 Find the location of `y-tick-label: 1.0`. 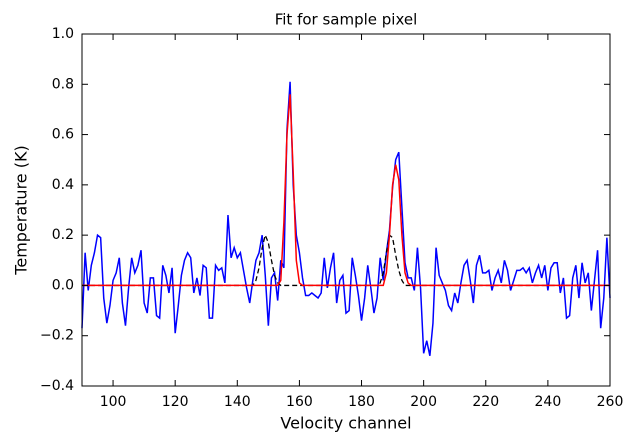

y-tick-label: 1.0 is located at coordinates (63, 34).